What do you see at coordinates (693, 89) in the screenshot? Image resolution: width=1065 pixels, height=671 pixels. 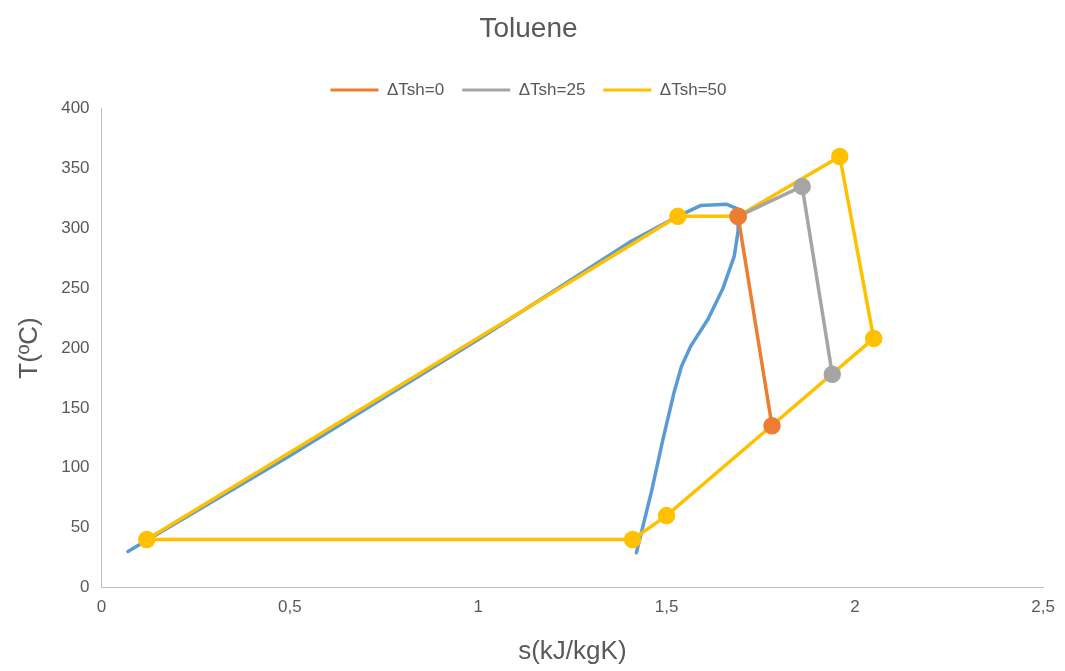 I see `legend-label: ΔTsh=50` at bounding box center [693, 89].